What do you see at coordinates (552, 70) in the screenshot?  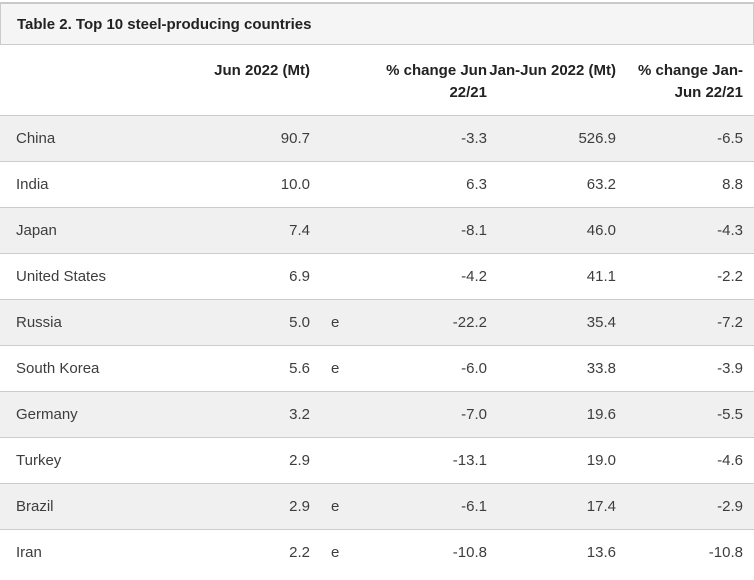 I see `header-jan-jun-2022-mt: Jan-Jun 2022 (Mt)` at bounding box center [552, 70].